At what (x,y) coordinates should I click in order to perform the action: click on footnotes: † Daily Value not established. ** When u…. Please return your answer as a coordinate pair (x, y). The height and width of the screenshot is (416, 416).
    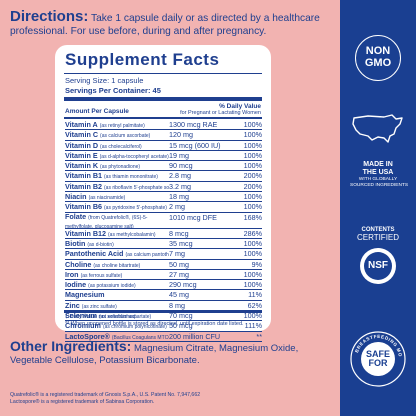
    Looking at the image, I should click on (154, 321).